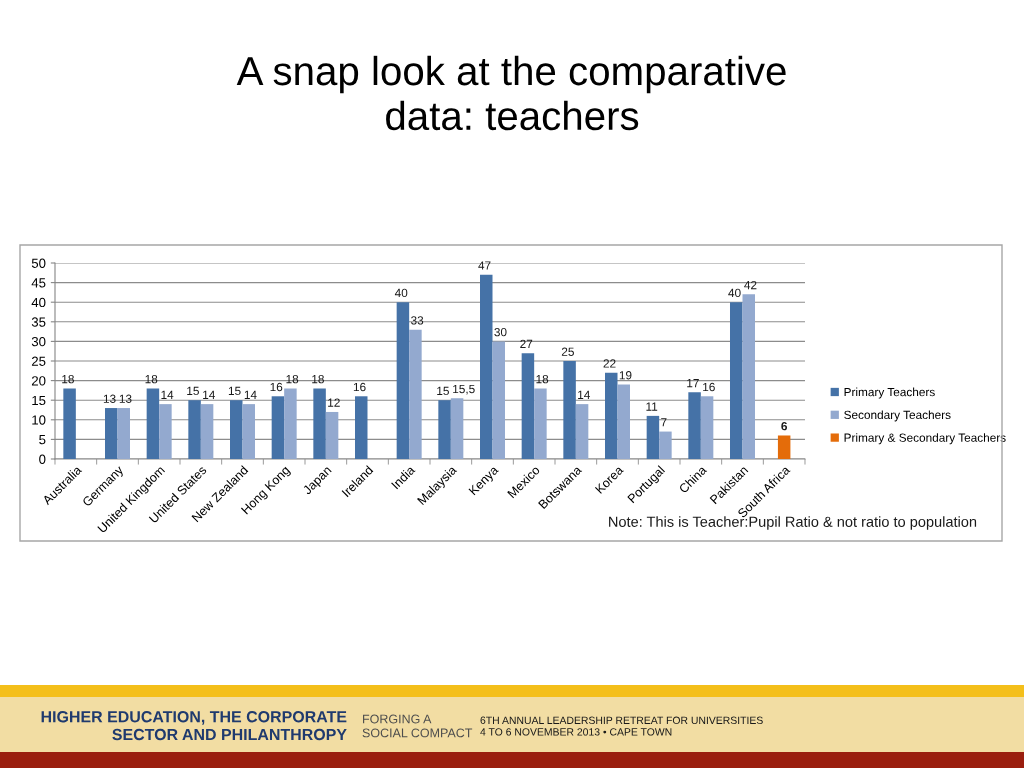 The width and height of the screenshot is (1024, 768). I want to click on data-label: 12, so click(334, 402).